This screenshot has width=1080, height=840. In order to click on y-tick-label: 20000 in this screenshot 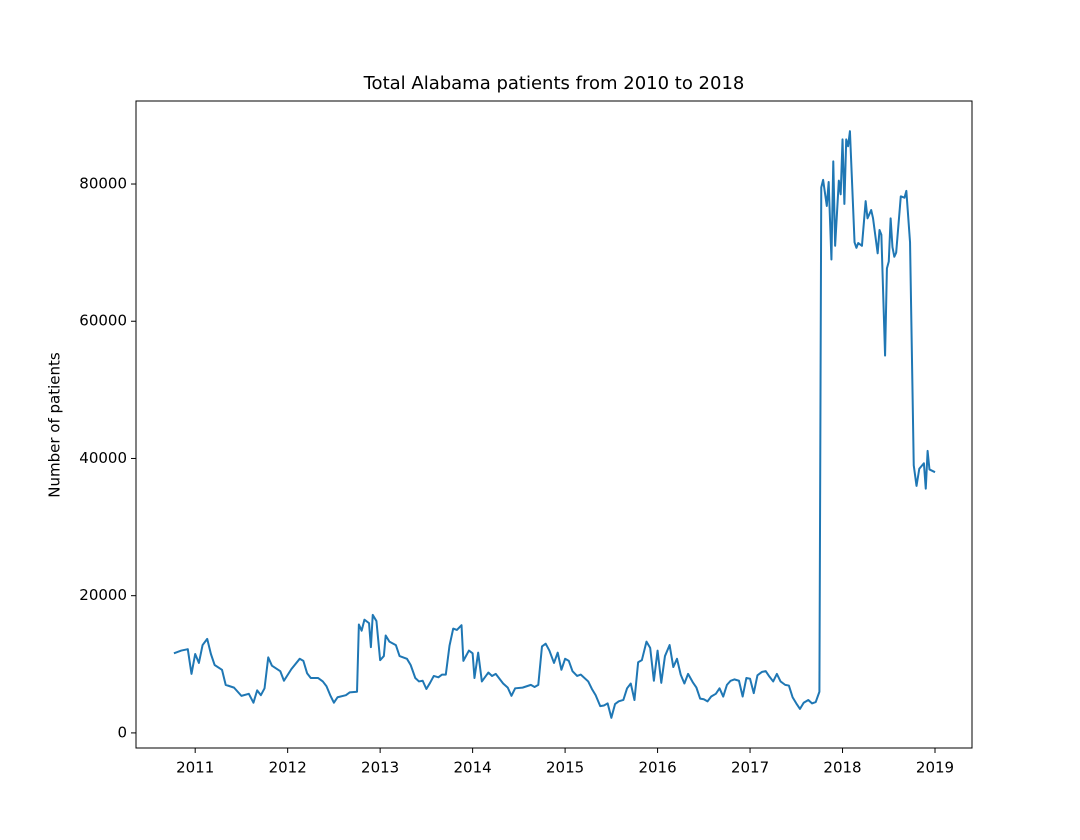, I will do `click(103, 595)`.